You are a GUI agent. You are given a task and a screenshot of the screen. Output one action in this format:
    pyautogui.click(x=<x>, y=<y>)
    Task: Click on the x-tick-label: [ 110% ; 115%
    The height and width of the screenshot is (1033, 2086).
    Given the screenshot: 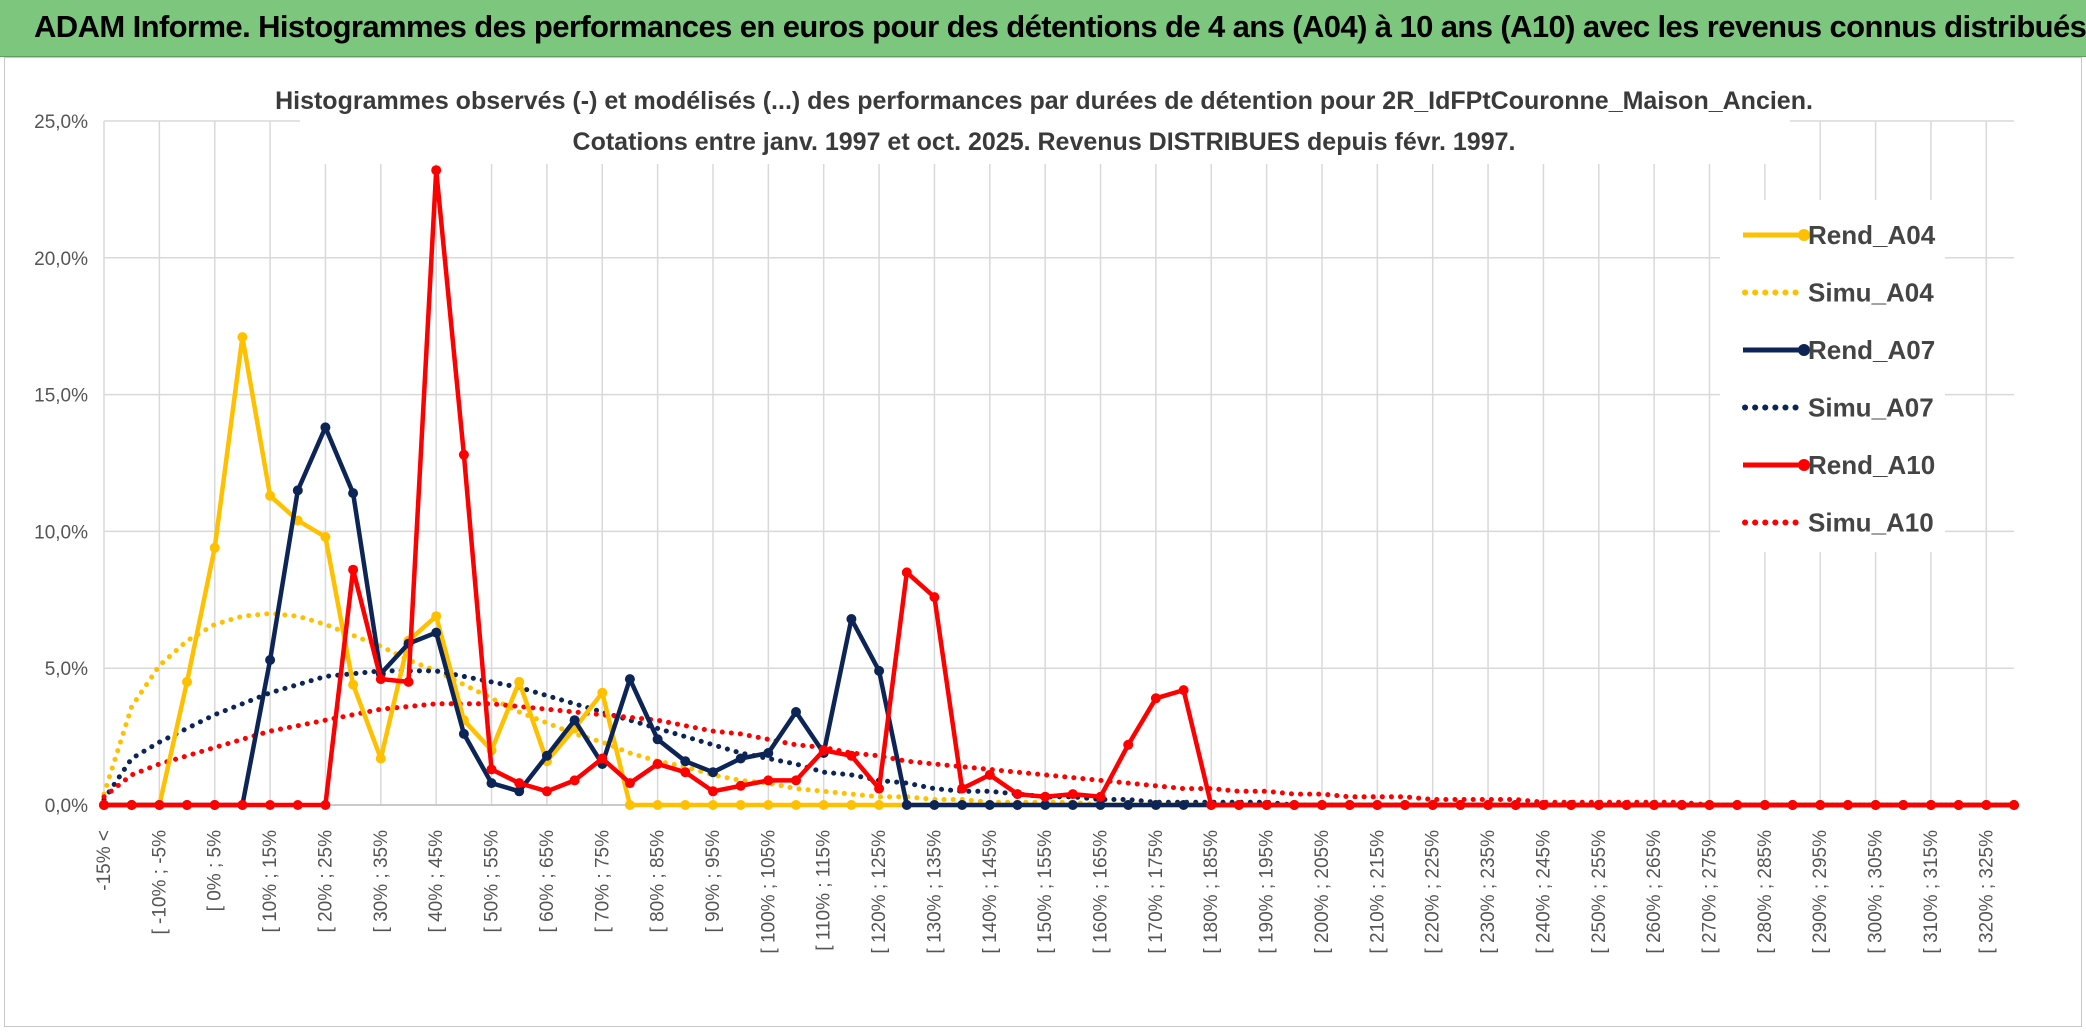 What is the action you would take?
    pyautogui.click(x=824, y=890)
    